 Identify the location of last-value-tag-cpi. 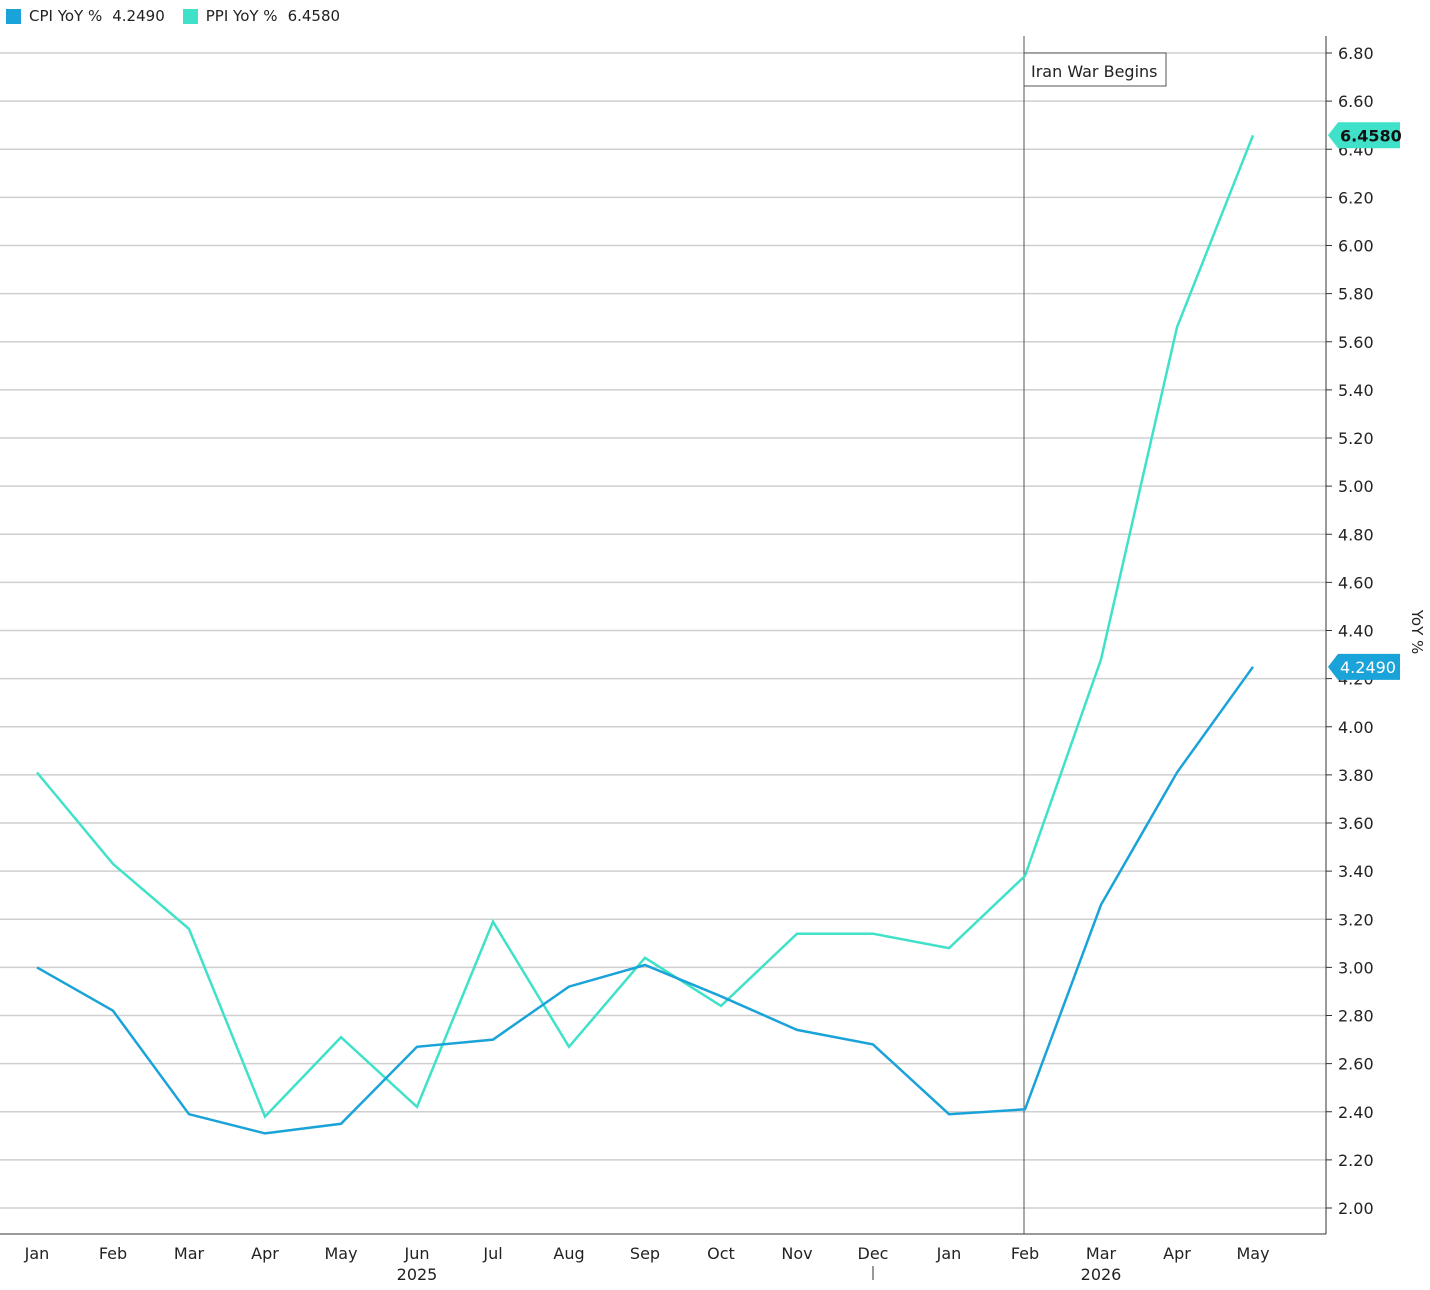
(1364, 666).